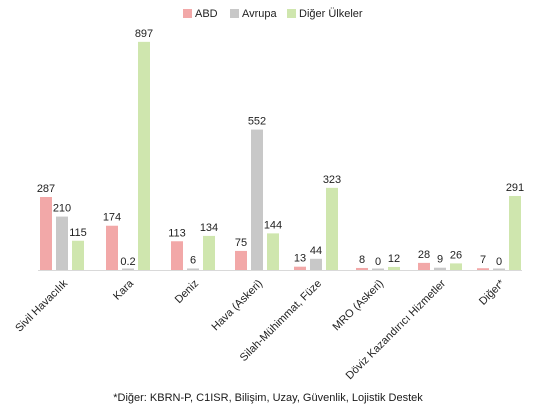 This screenshot has height=418, width=536. What do you see at coordinates (362, 260) in the screenshot?
I see `data-label: 8` at bounding box center [362, 260].